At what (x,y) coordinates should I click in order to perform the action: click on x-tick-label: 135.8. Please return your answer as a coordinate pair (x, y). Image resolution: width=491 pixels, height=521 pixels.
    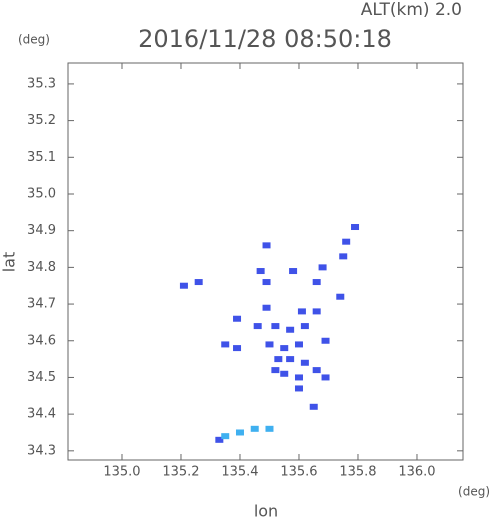
    Looking at the image, I should click on (357, 472).